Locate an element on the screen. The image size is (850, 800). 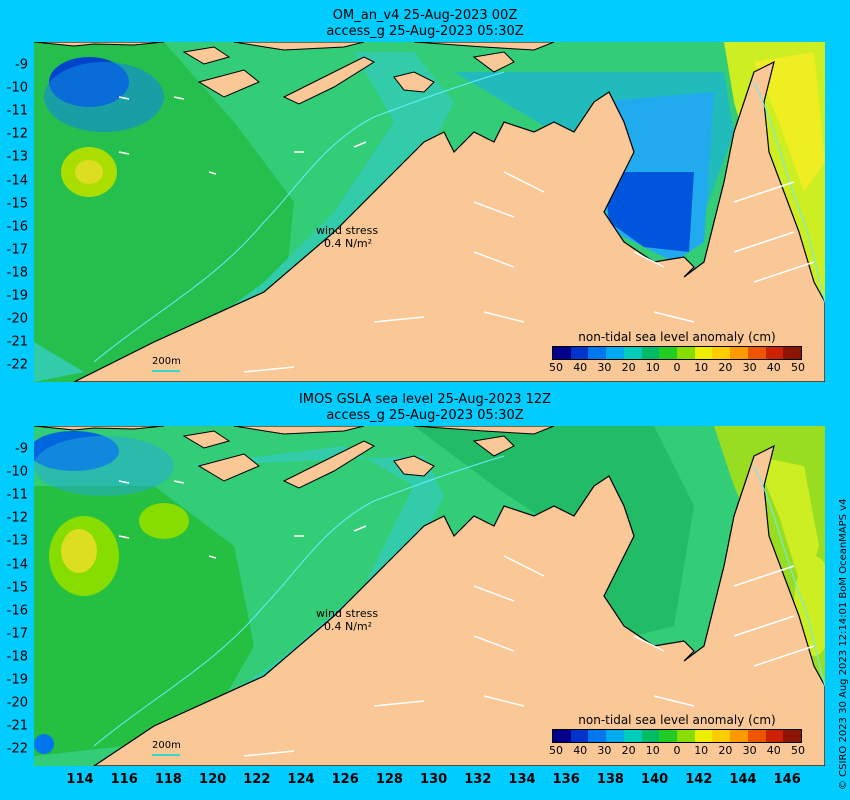
panel1-colorbar-ticks: 50 40 30 20 10 0 10 20 30 40 50 is located at coordinates (677, 367).